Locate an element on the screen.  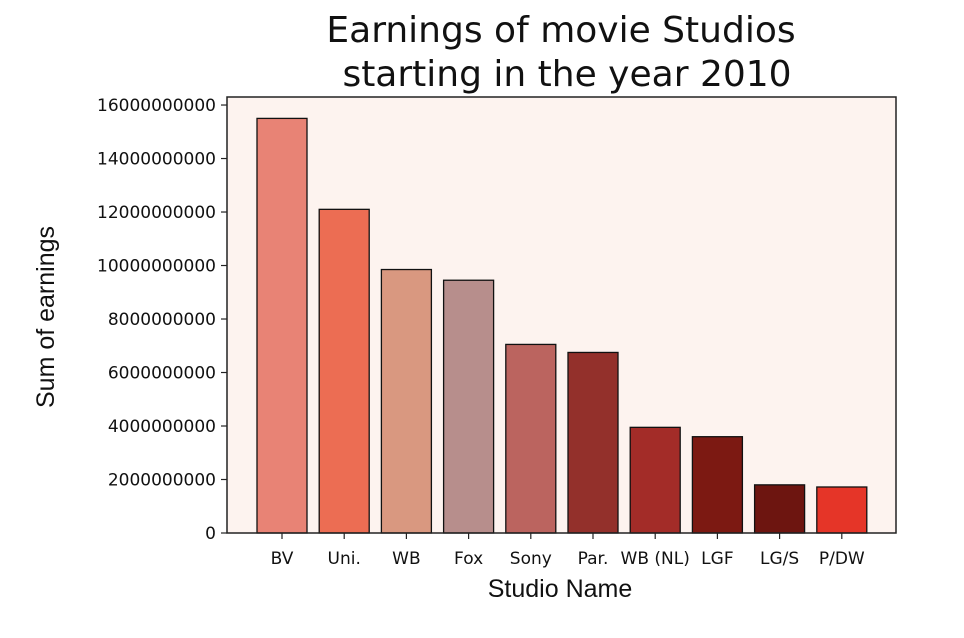
x-axis-label: Studio Name is located at coordinates (560, 589).